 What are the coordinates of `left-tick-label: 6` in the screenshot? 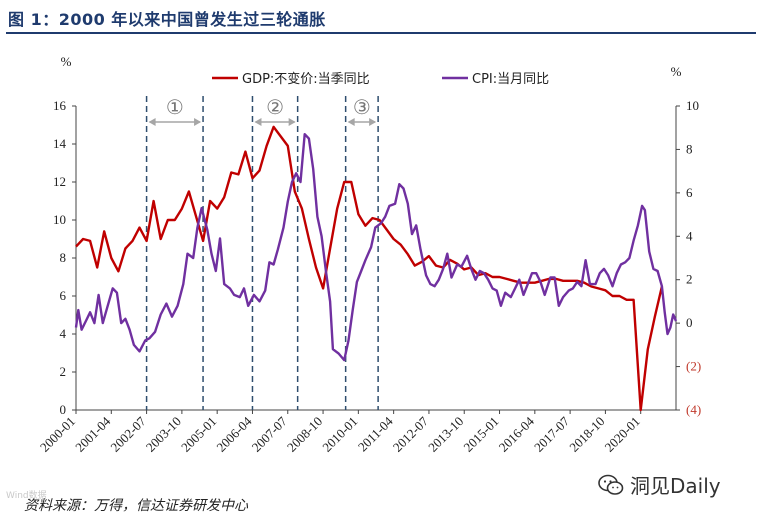 It's located at (63, 295).